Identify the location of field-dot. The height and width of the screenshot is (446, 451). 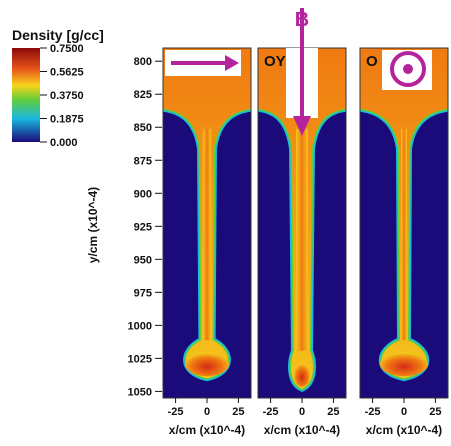
(408, 69).